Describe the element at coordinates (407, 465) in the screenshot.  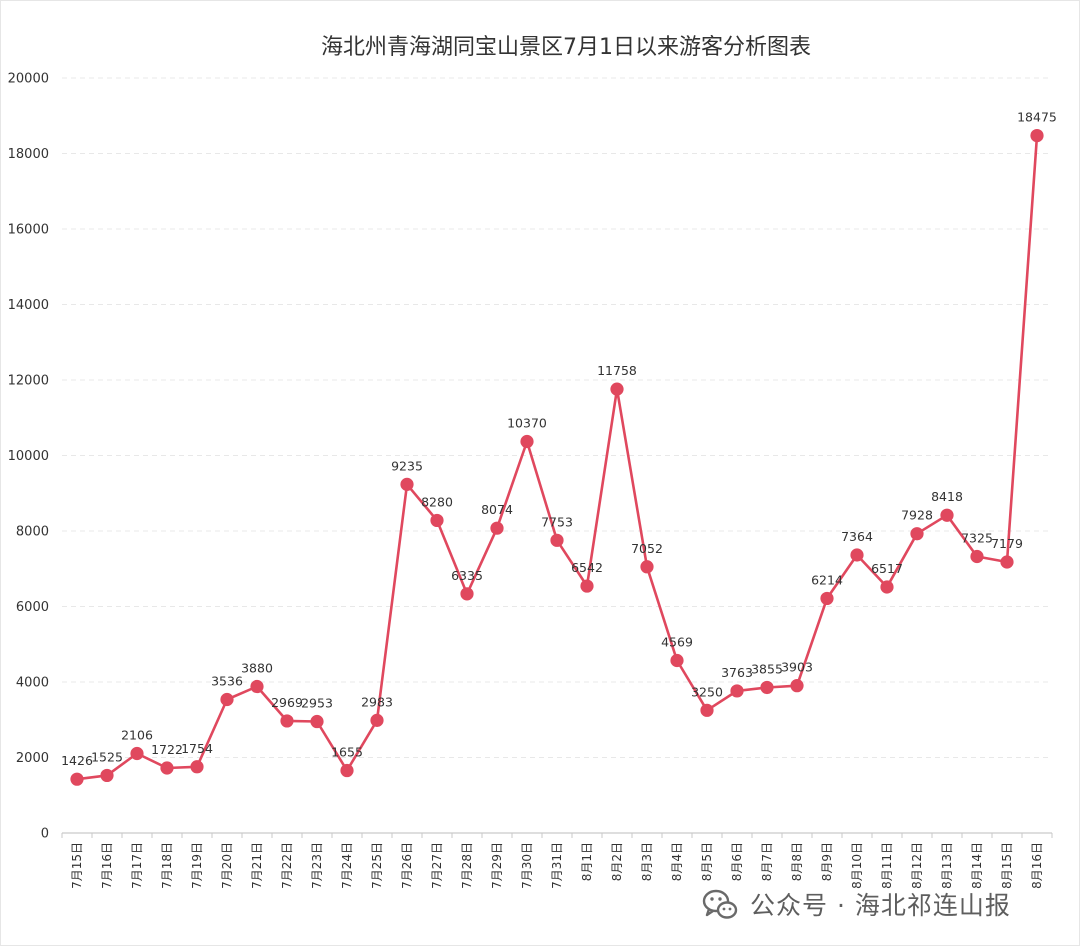
I see `data-label: 9235` at that location.